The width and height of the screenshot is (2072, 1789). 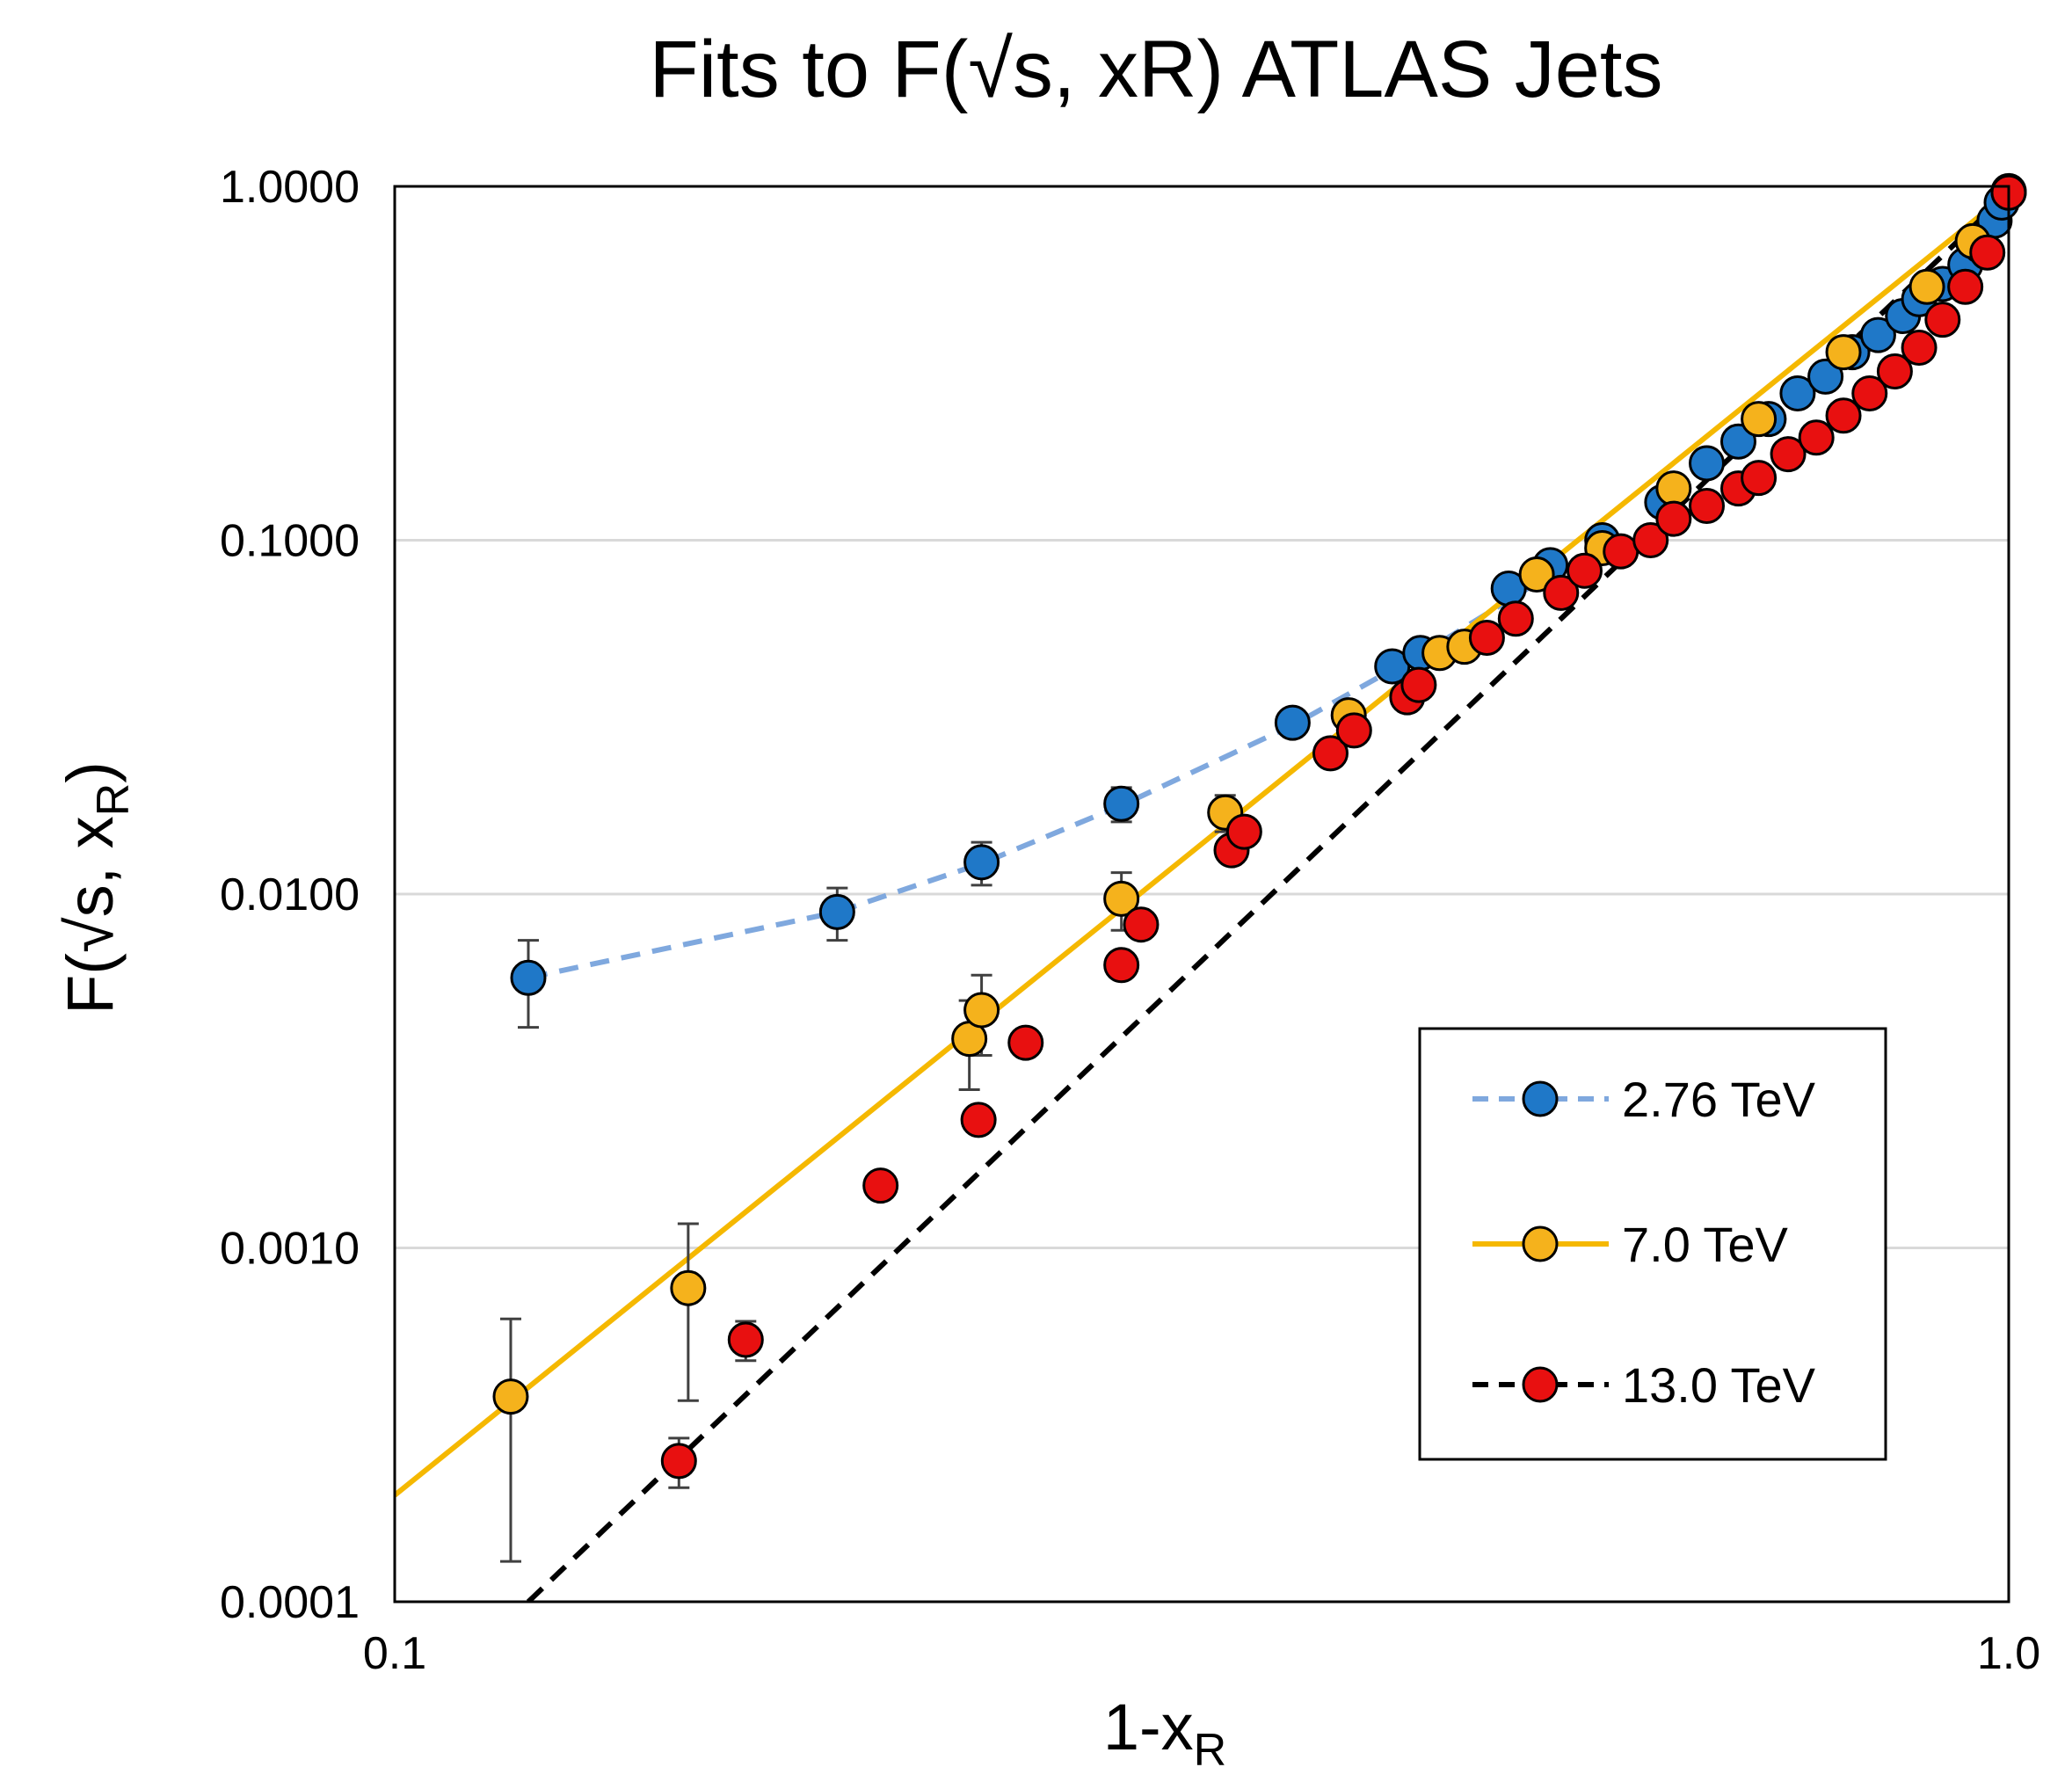 I want to click on x-axis-label-main: 1-x, so click(x=1148, y=1727).